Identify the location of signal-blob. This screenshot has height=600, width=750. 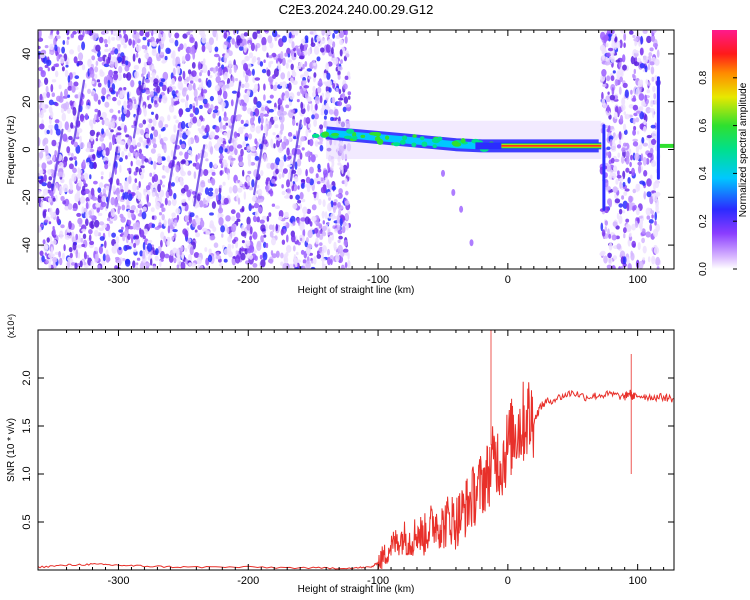
(424, 144).